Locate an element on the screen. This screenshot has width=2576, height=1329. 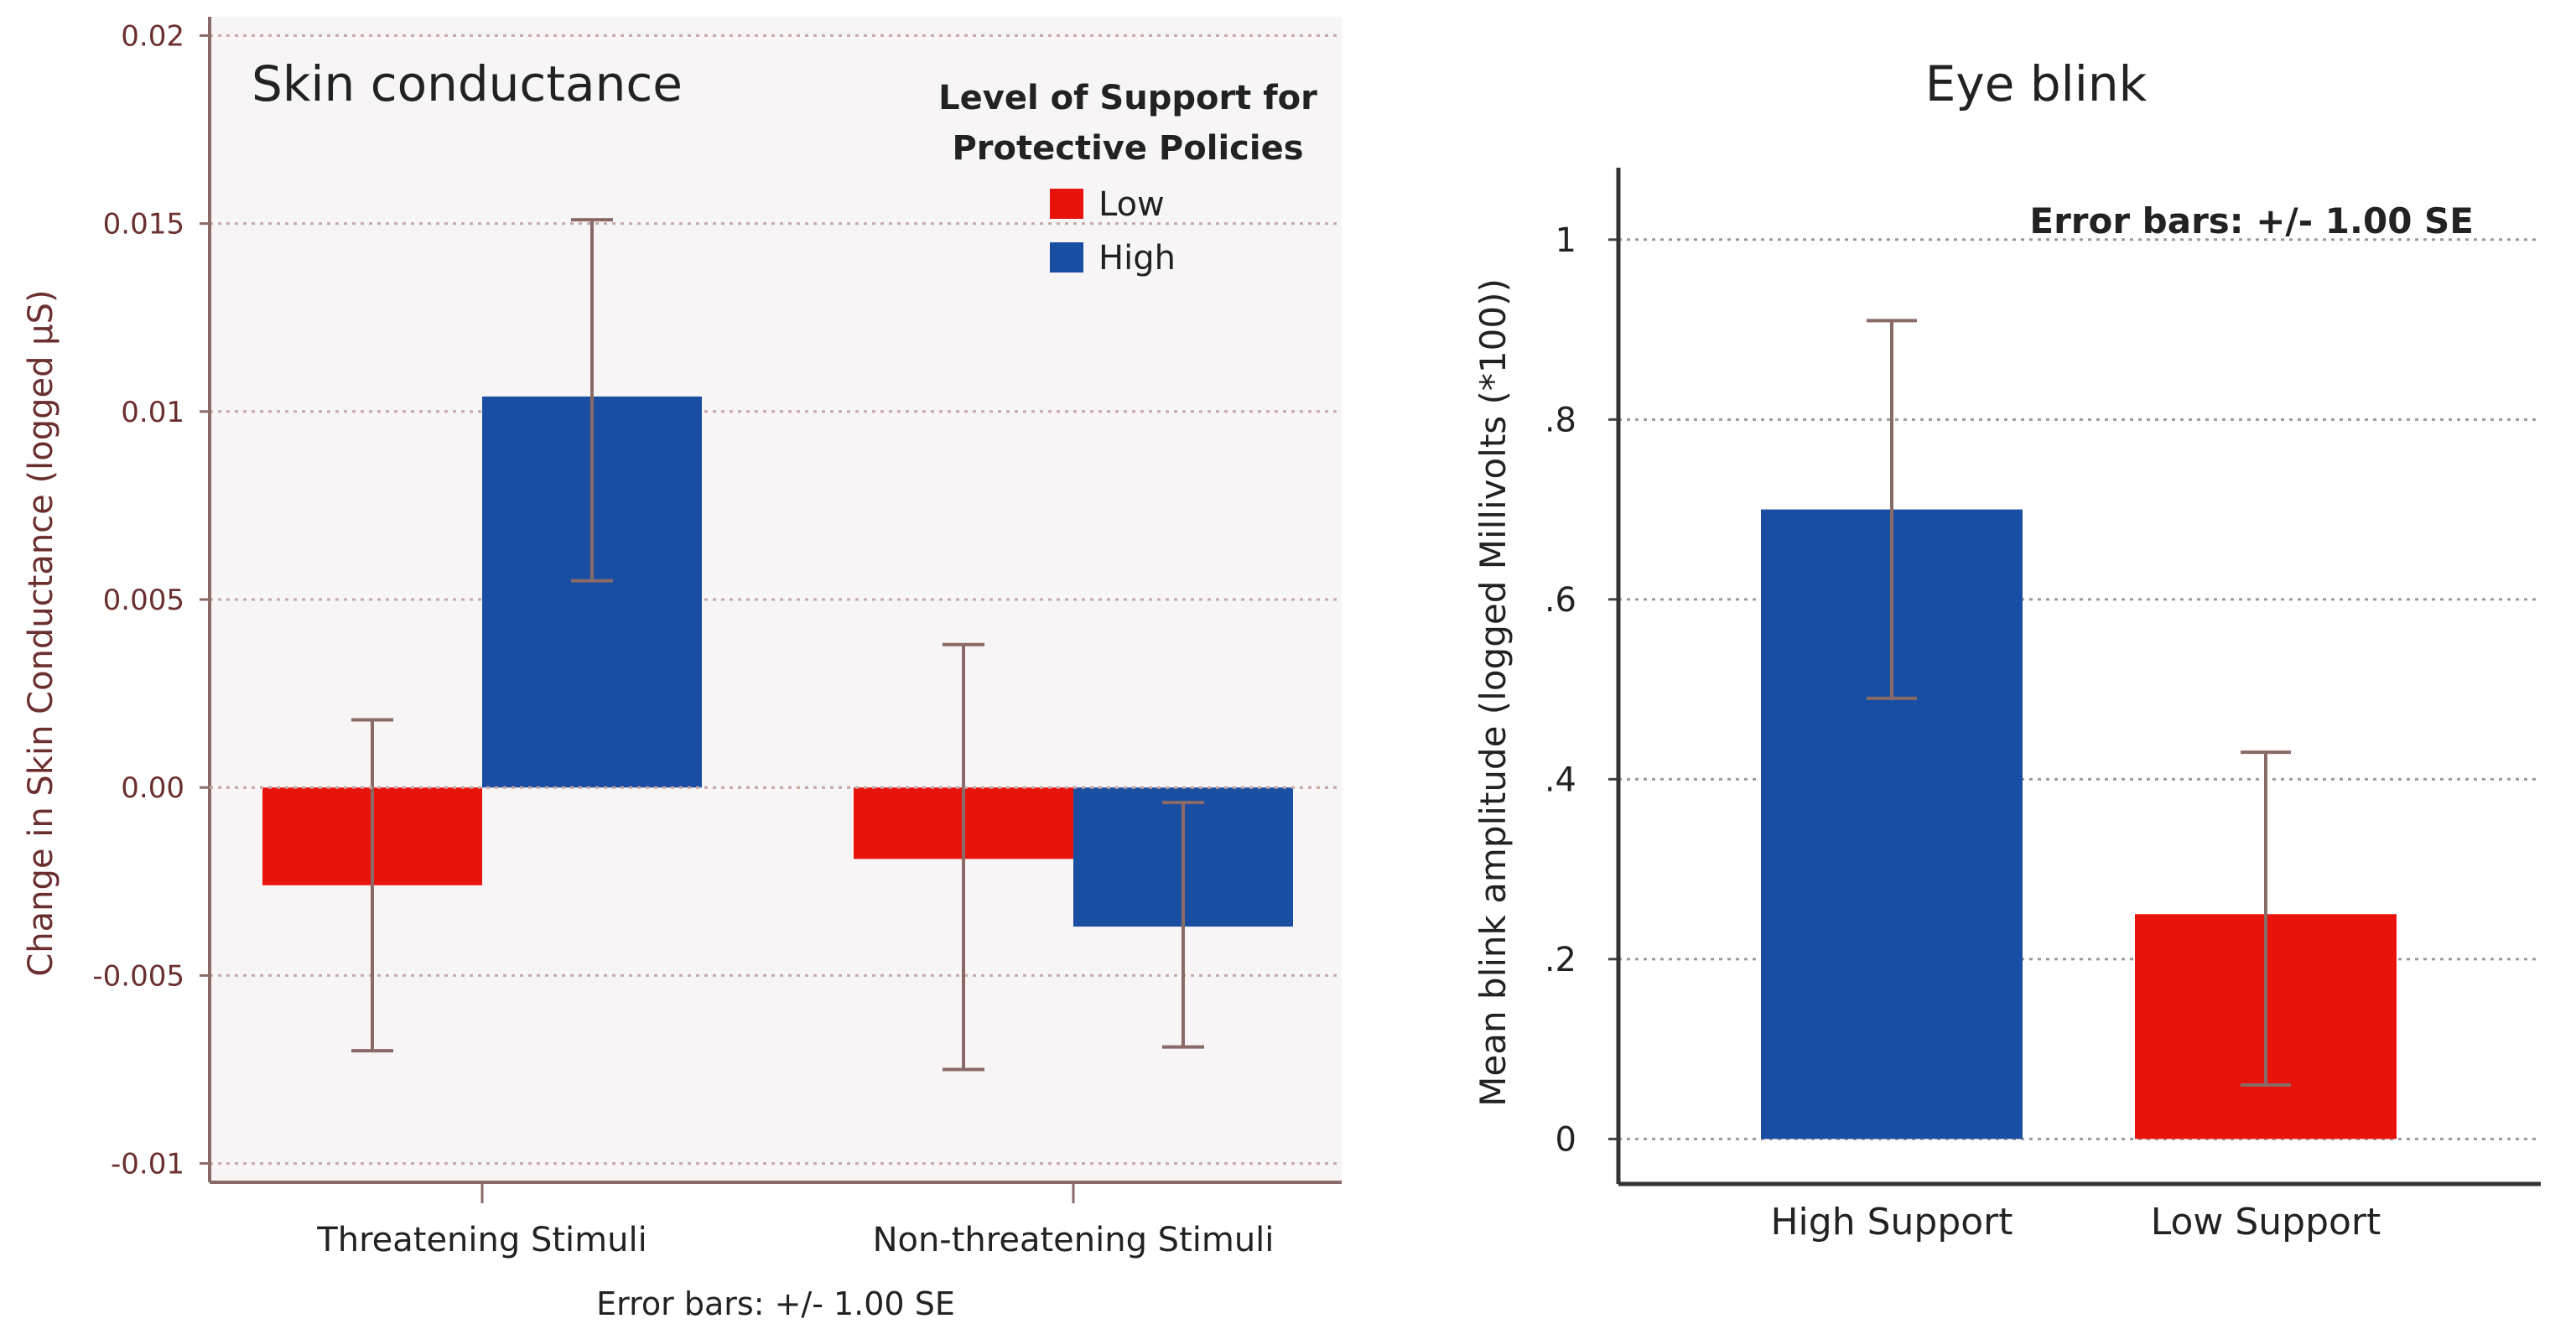
y-tick-label: .8 is located at coordinates (1560, 420).